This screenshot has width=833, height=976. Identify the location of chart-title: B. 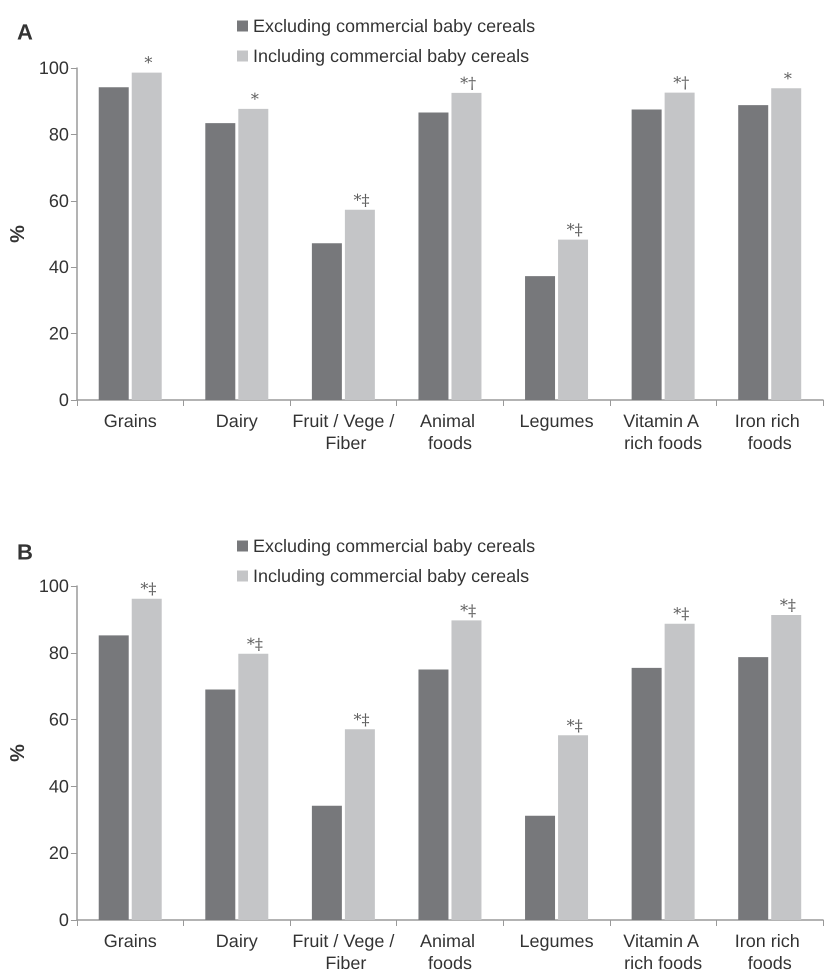
(25, 552).